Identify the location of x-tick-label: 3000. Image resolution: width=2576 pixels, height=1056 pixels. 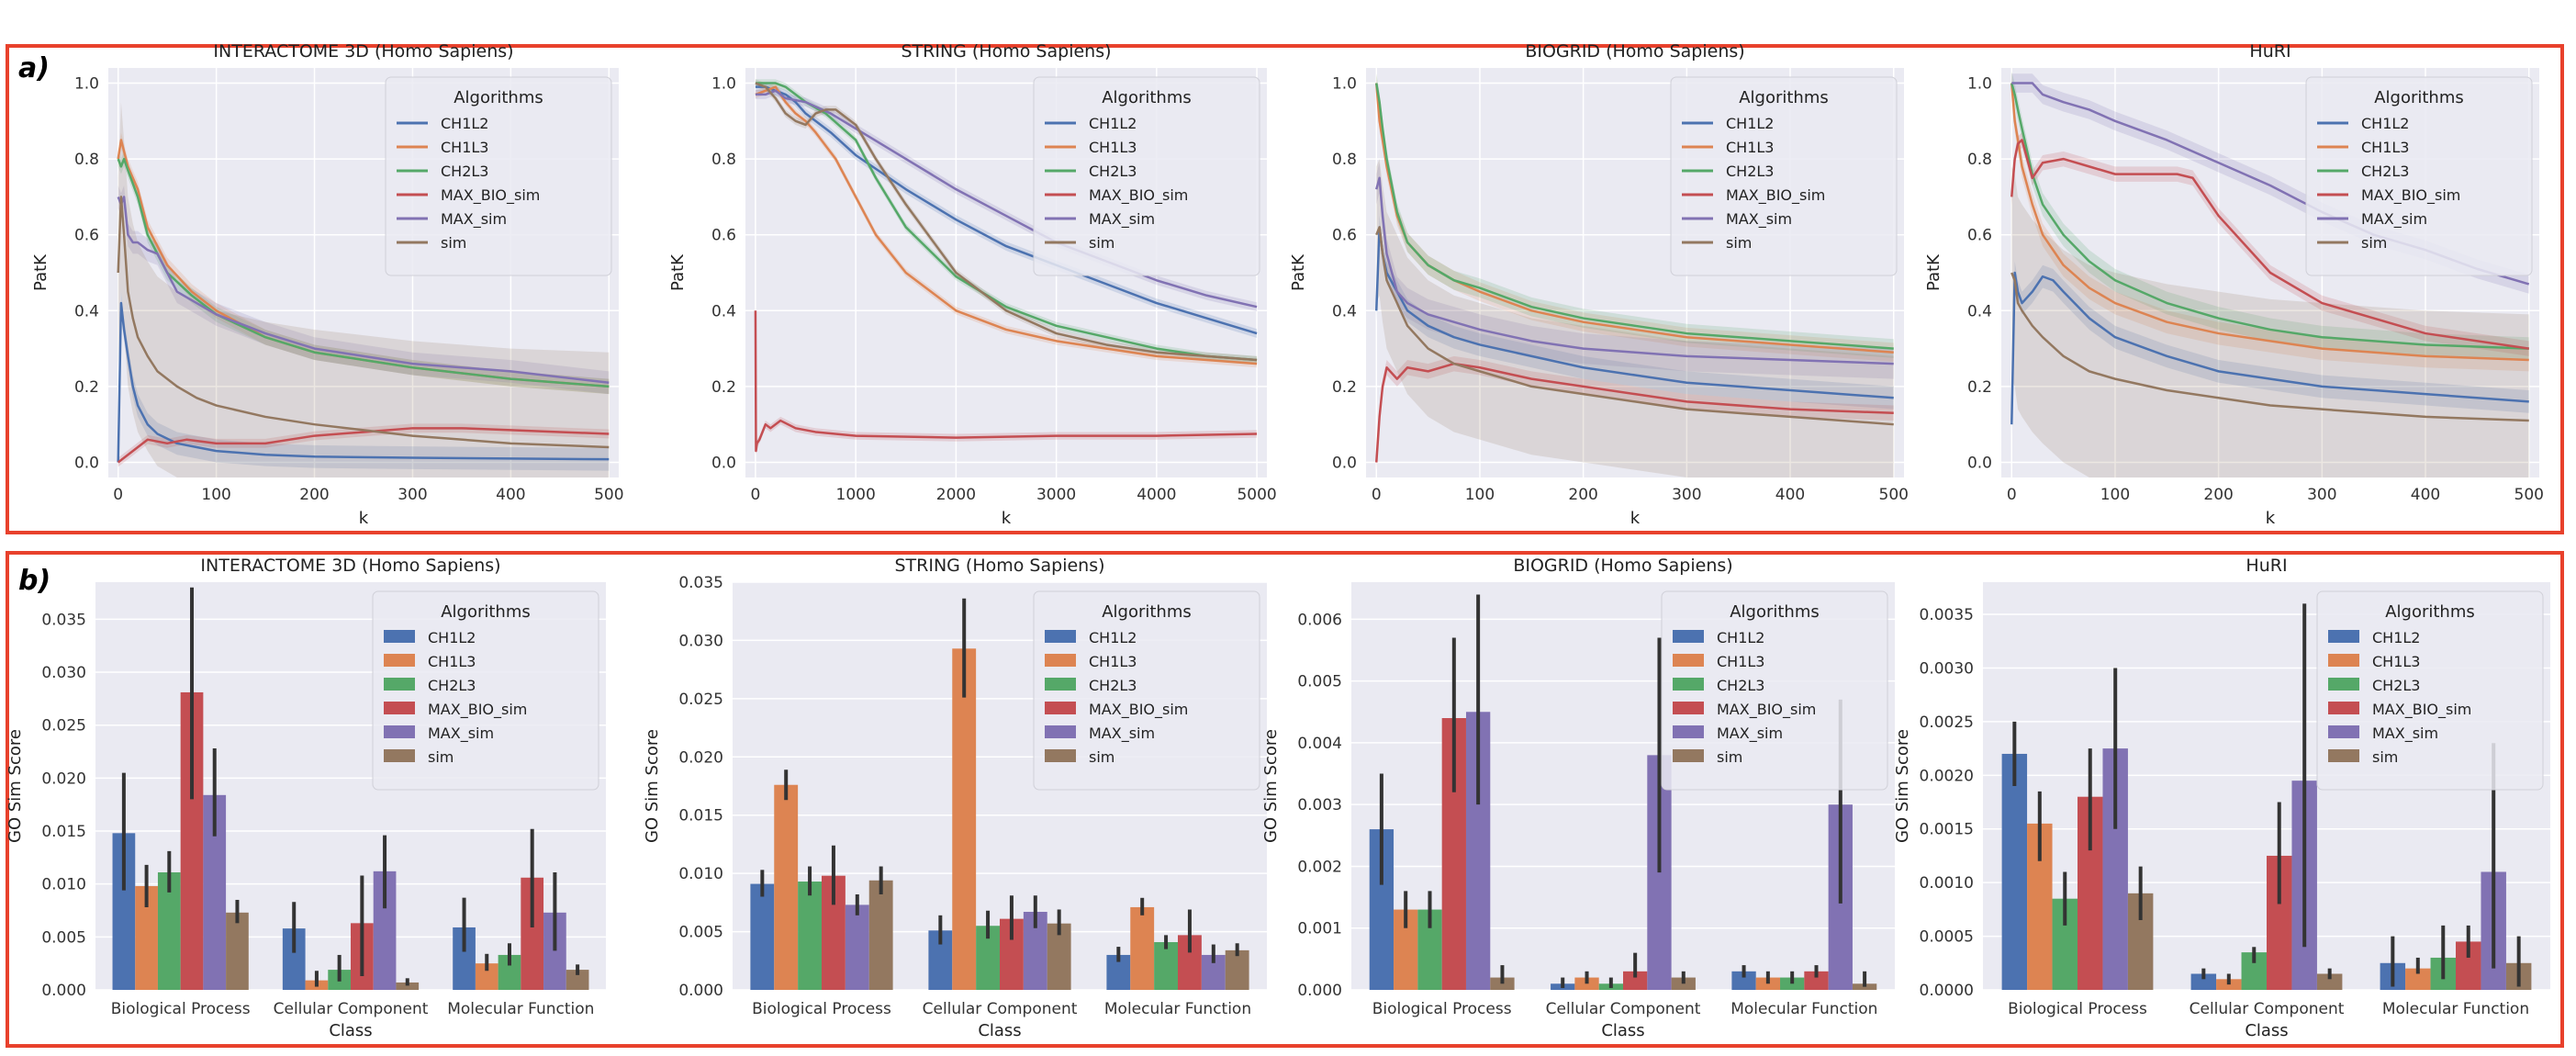
(1056, 495).